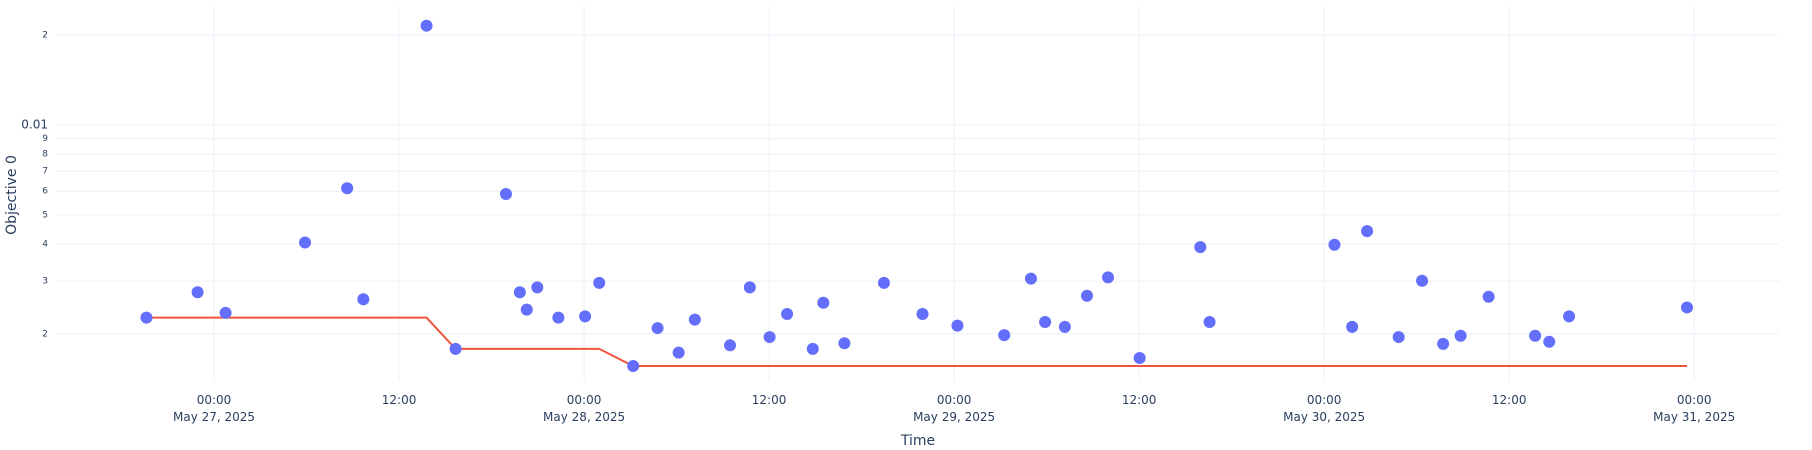 Image resolution: width=1812 pixels, height=450 pixels. I want to click on y-tick-label: 4, so click(45, 244).